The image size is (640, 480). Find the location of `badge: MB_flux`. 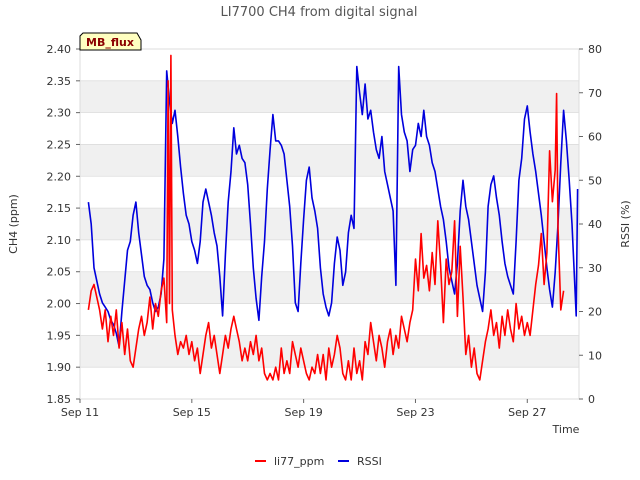

badge: MB_flux is located at coordinates (110, 41).